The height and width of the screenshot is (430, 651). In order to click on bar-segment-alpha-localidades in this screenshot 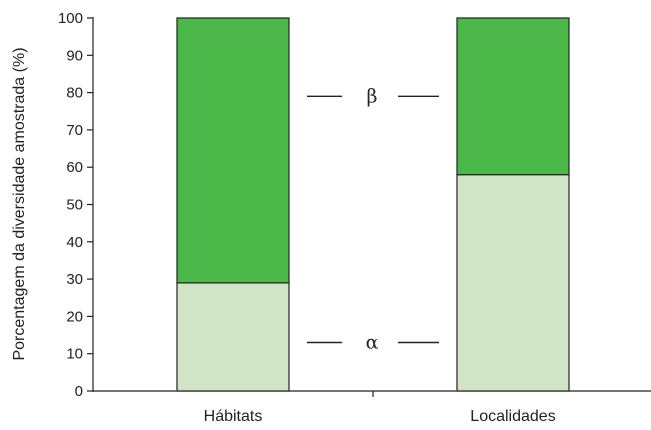, I will do `click(513, 283)`.